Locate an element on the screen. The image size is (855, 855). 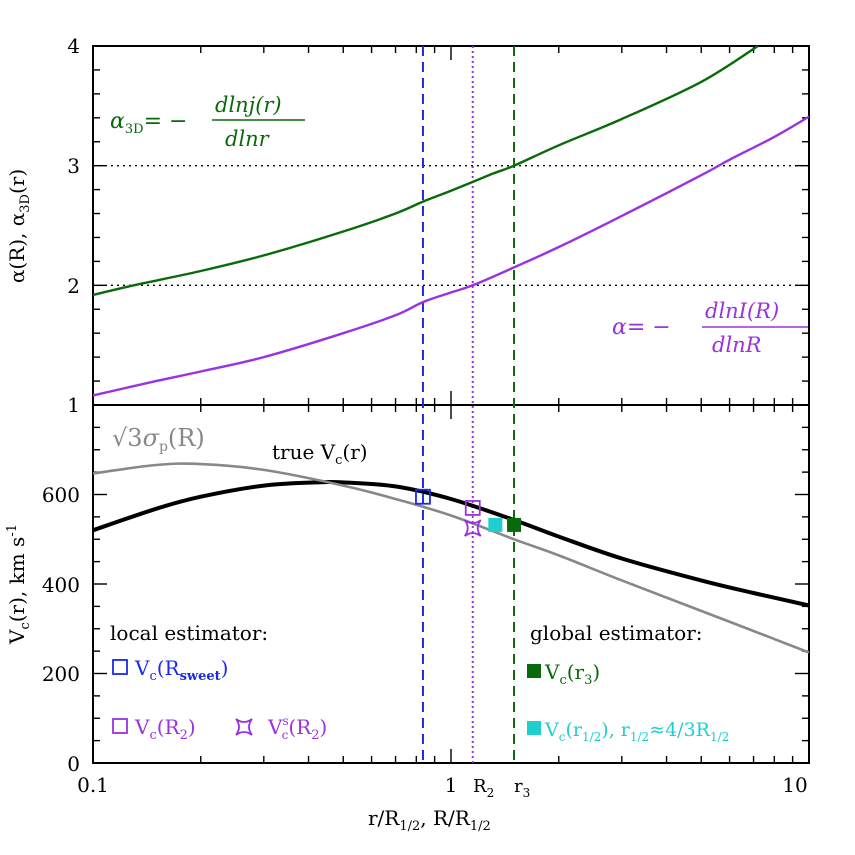
alpha-equation: α= − dlnI(R) dlnR is located at coordinates (710, 328).